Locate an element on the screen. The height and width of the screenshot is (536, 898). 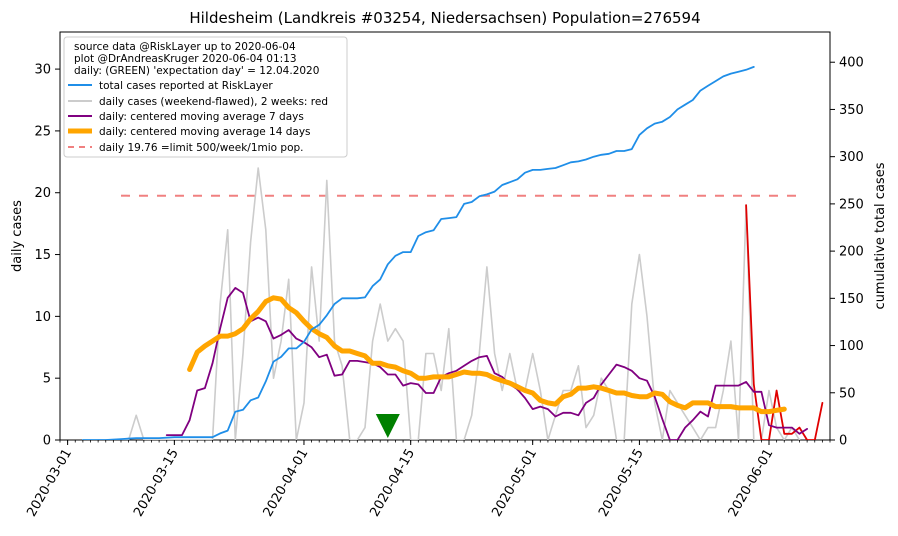
legend-label-limit: daily 19.76 =limit 500/week/1mio pop. is located at coordinates (201, 148).